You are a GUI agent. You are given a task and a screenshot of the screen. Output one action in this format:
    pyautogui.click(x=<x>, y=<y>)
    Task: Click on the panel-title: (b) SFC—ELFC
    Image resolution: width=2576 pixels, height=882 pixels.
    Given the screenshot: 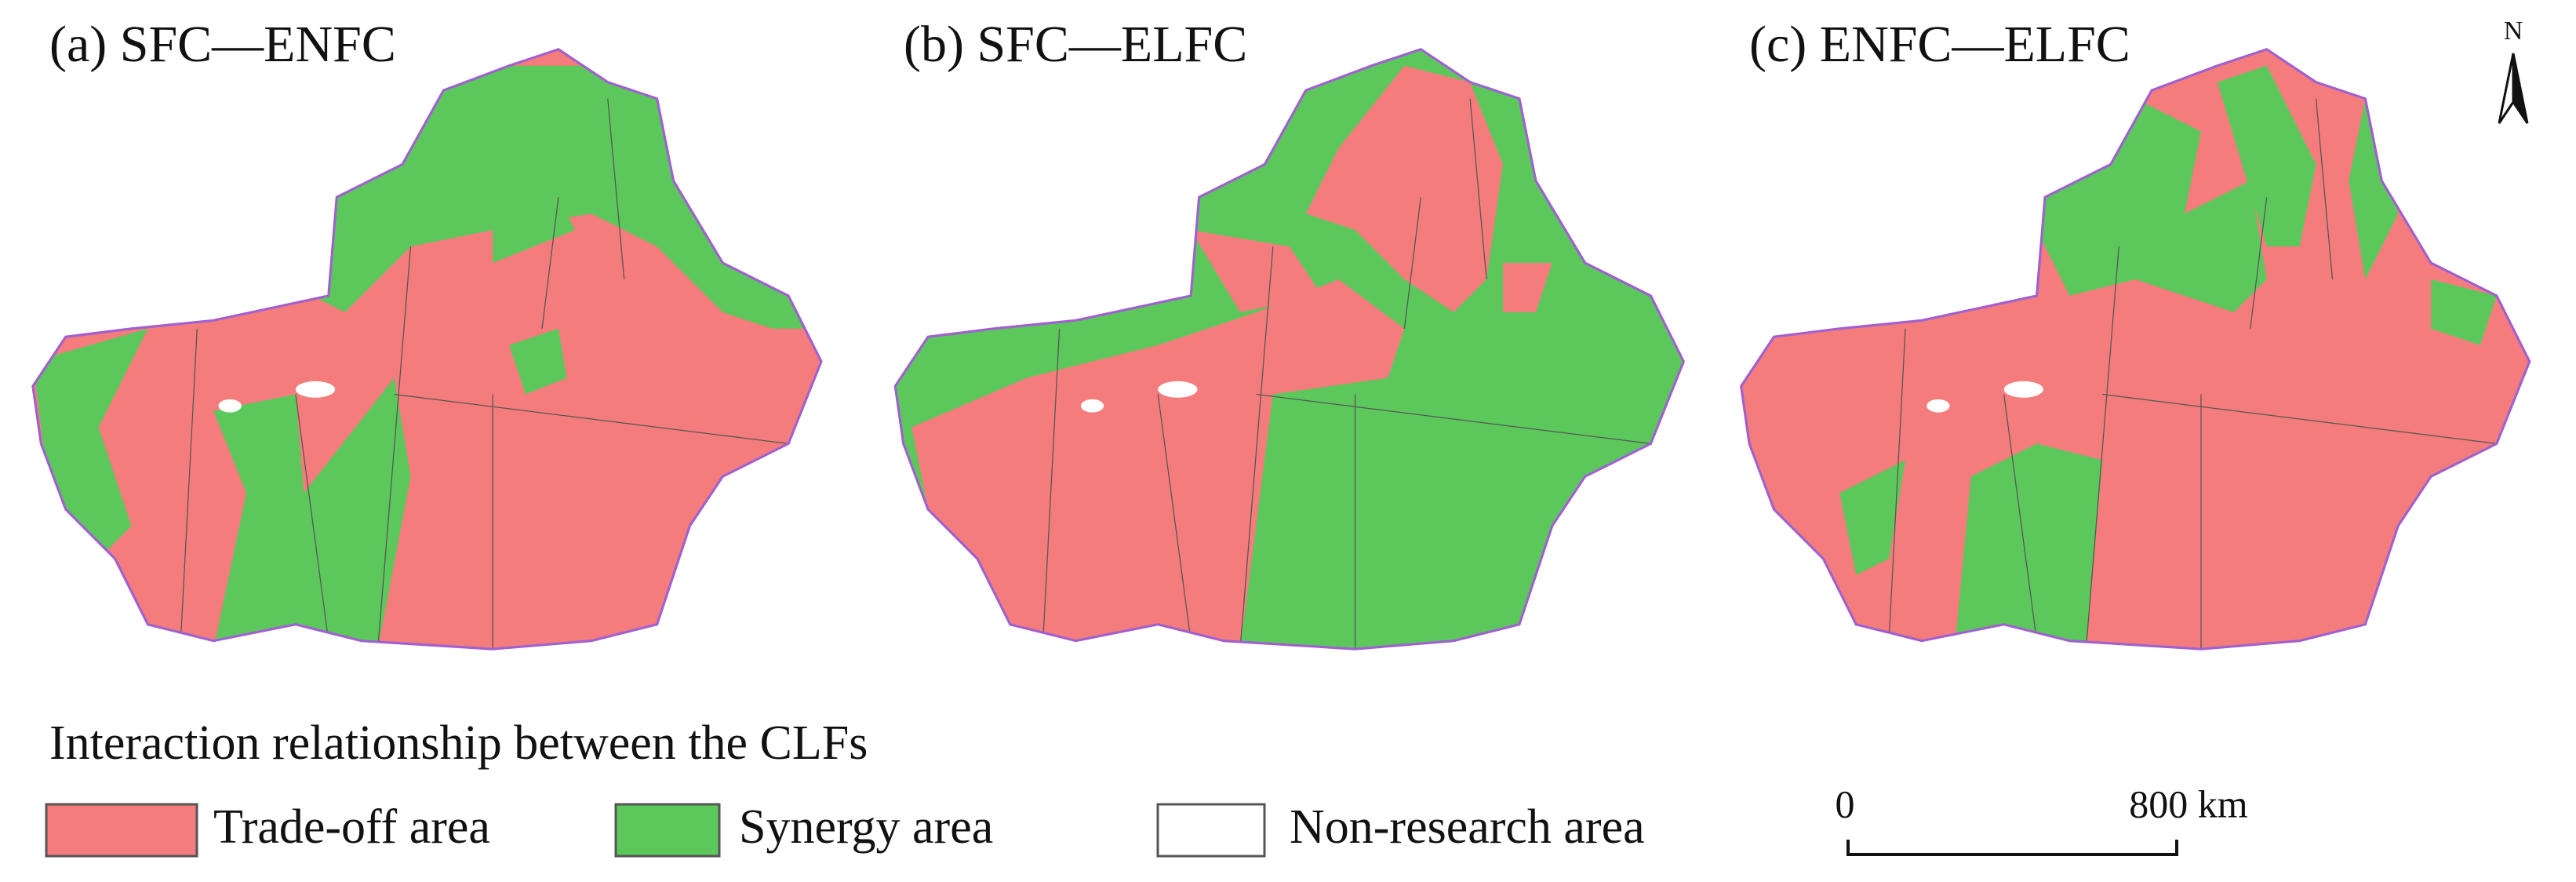 What is the action you would take?
    pyautogui.click(x=1075, y=44)
    